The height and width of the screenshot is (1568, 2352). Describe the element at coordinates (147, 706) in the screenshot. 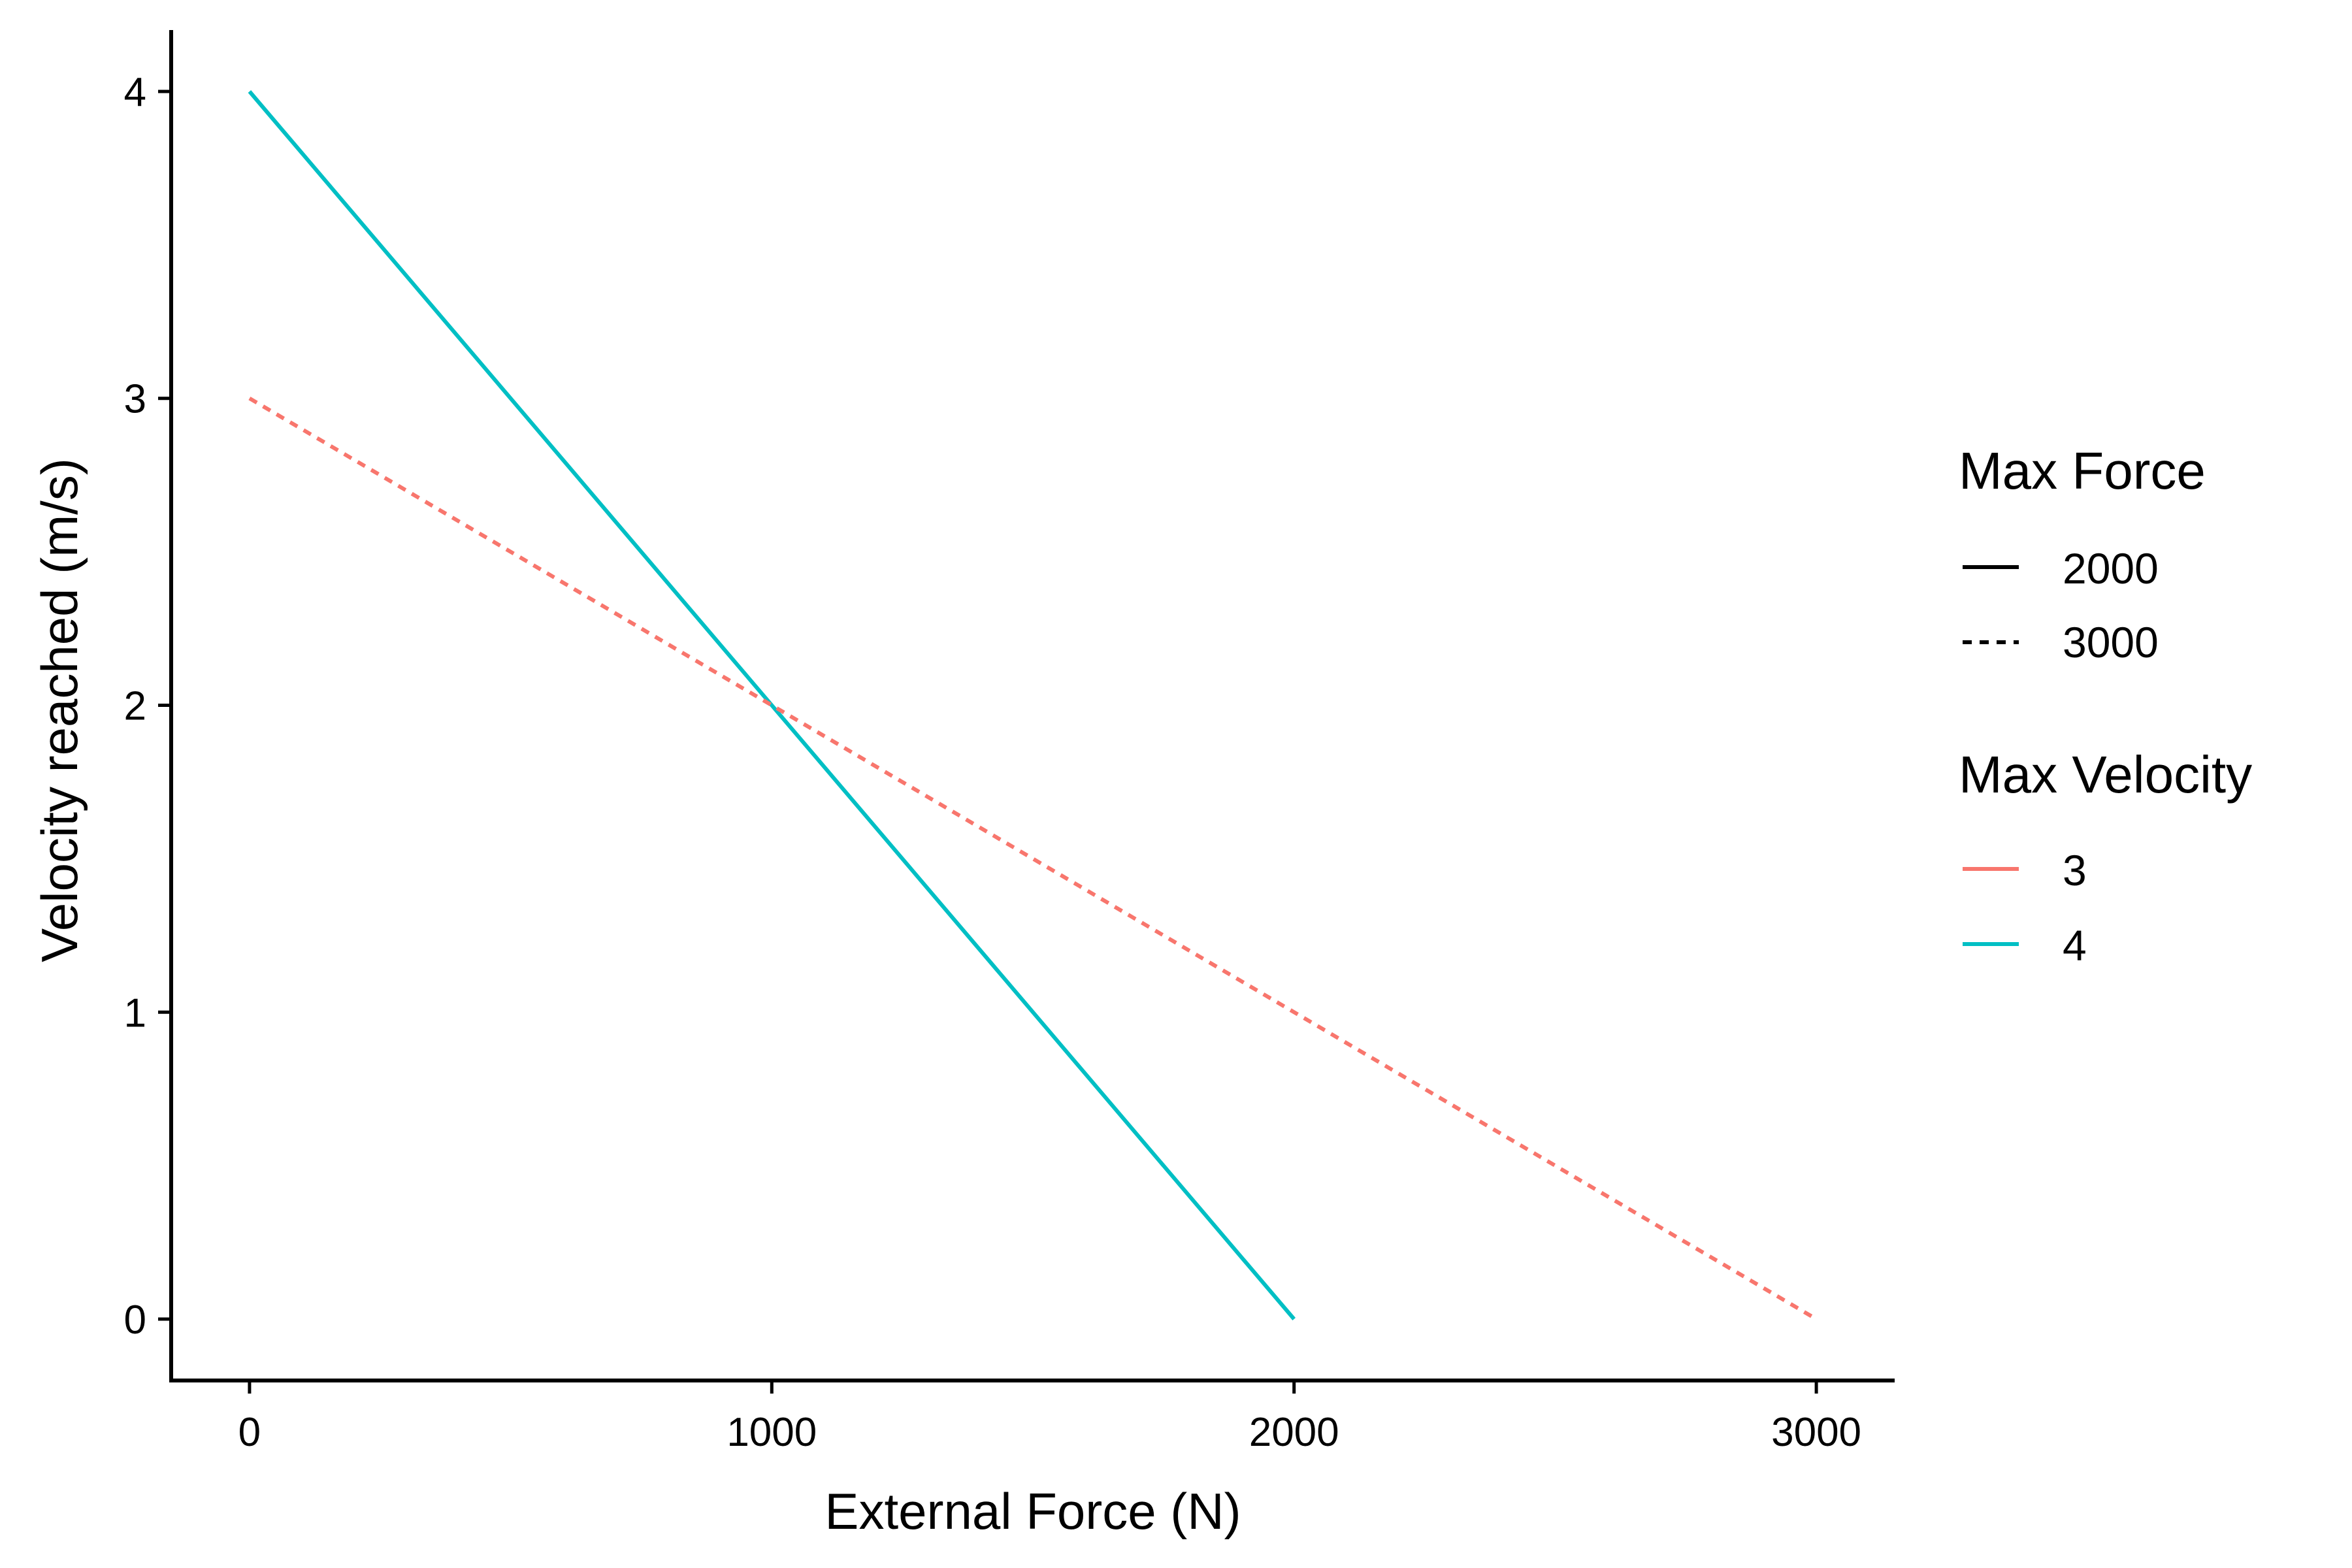

I see `y-ticks: 0 1 2 3 4` at that location.